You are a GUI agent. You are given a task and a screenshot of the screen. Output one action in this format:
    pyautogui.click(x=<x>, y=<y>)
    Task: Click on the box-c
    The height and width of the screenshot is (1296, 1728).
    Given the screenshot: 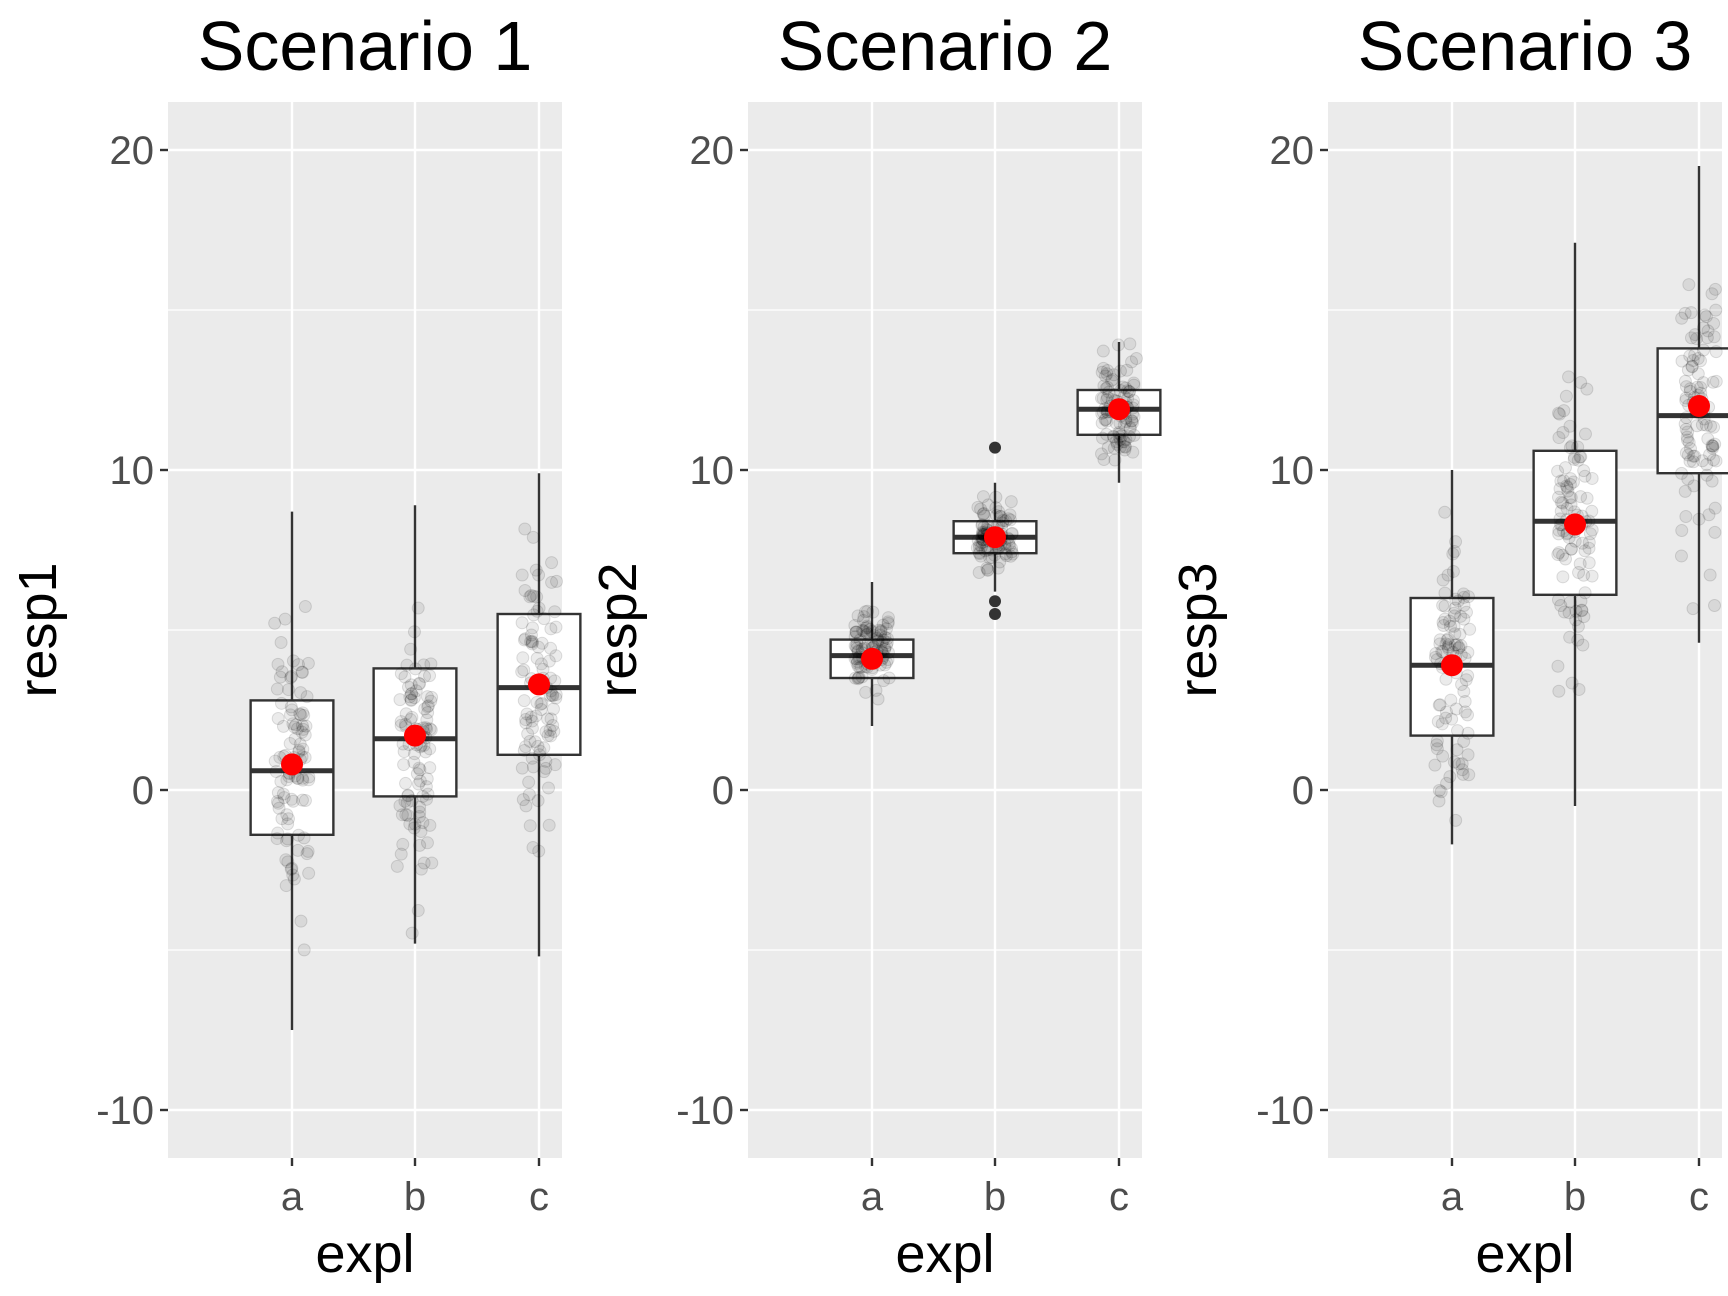 What is the action you would take?
    pyautogui.click(x=1692, y=404)
    